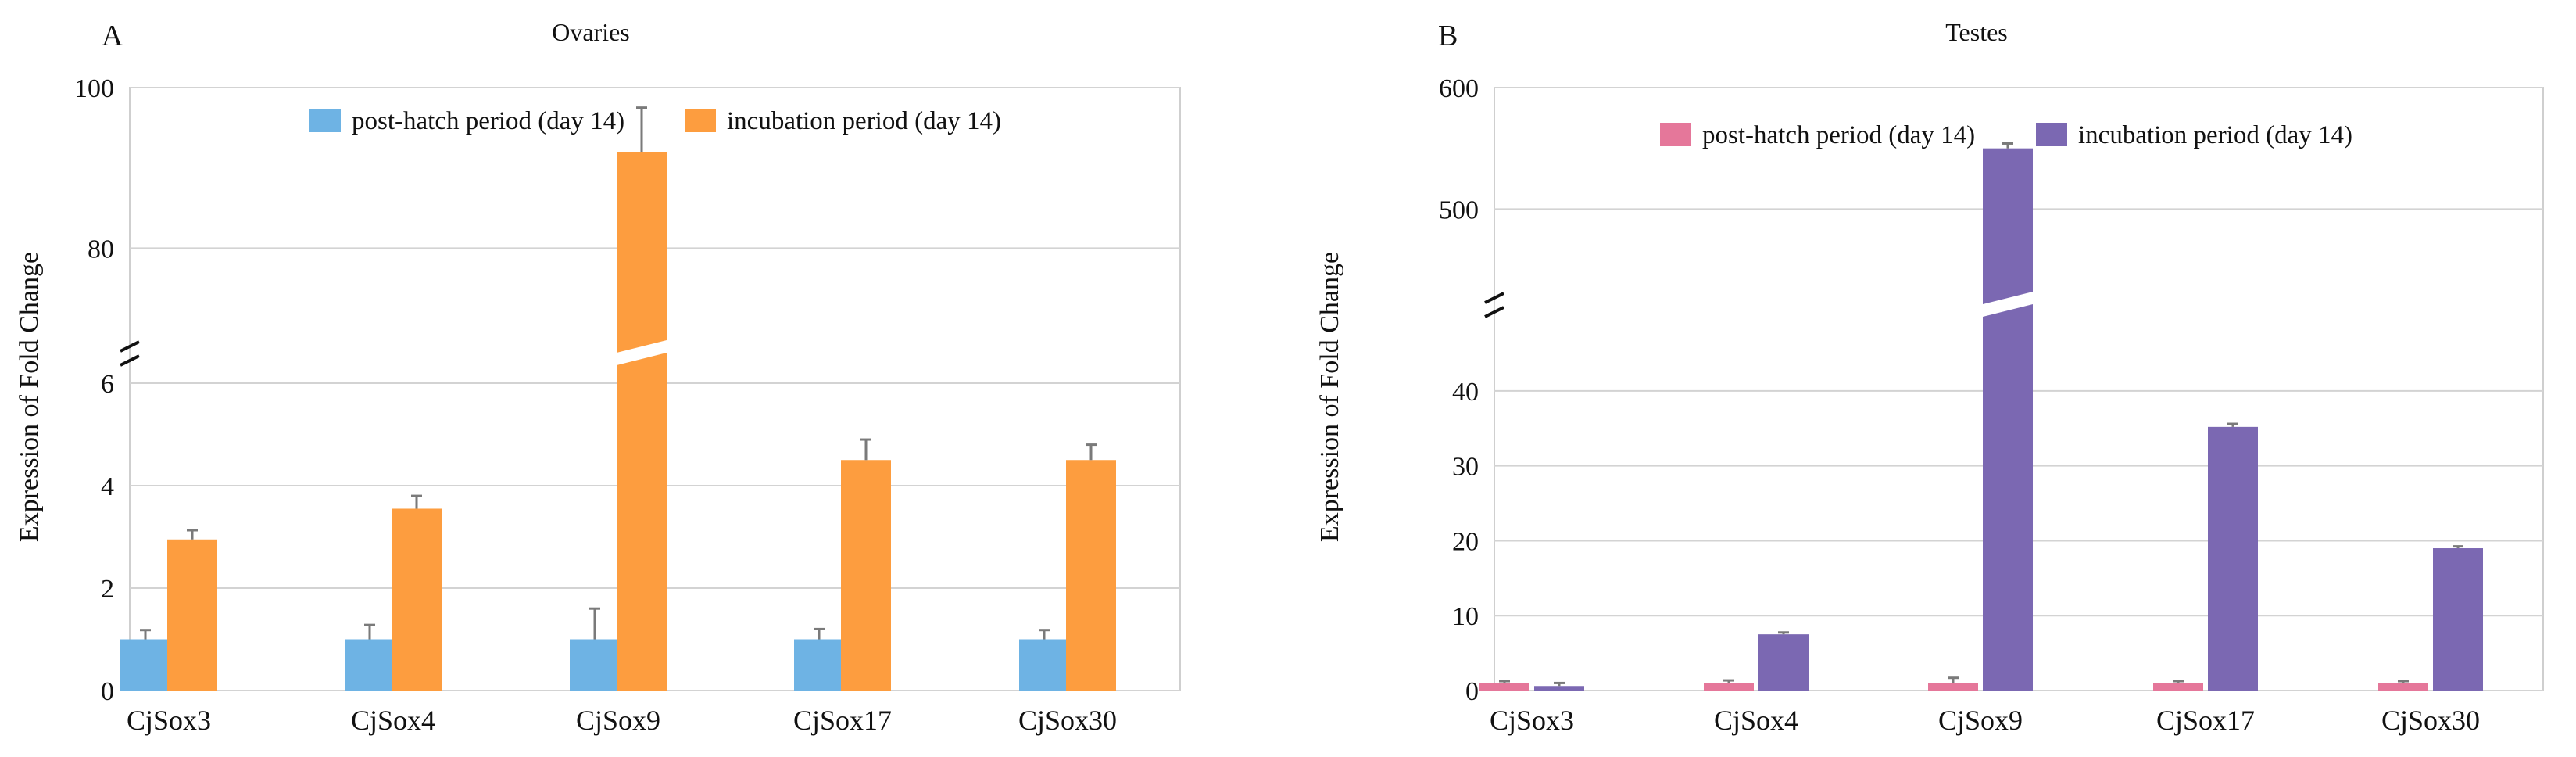 The width and height of the screenshot is (2576, 757). I want to click on panel-label: B, so click(1448, 36).